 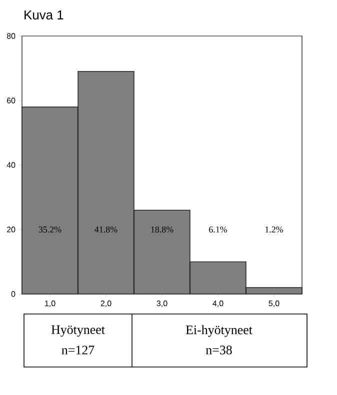 What do you see at coordinates (78, 331) in the screenshot?
I see `text: Hyötyneet` at bounding box center [78, 331].